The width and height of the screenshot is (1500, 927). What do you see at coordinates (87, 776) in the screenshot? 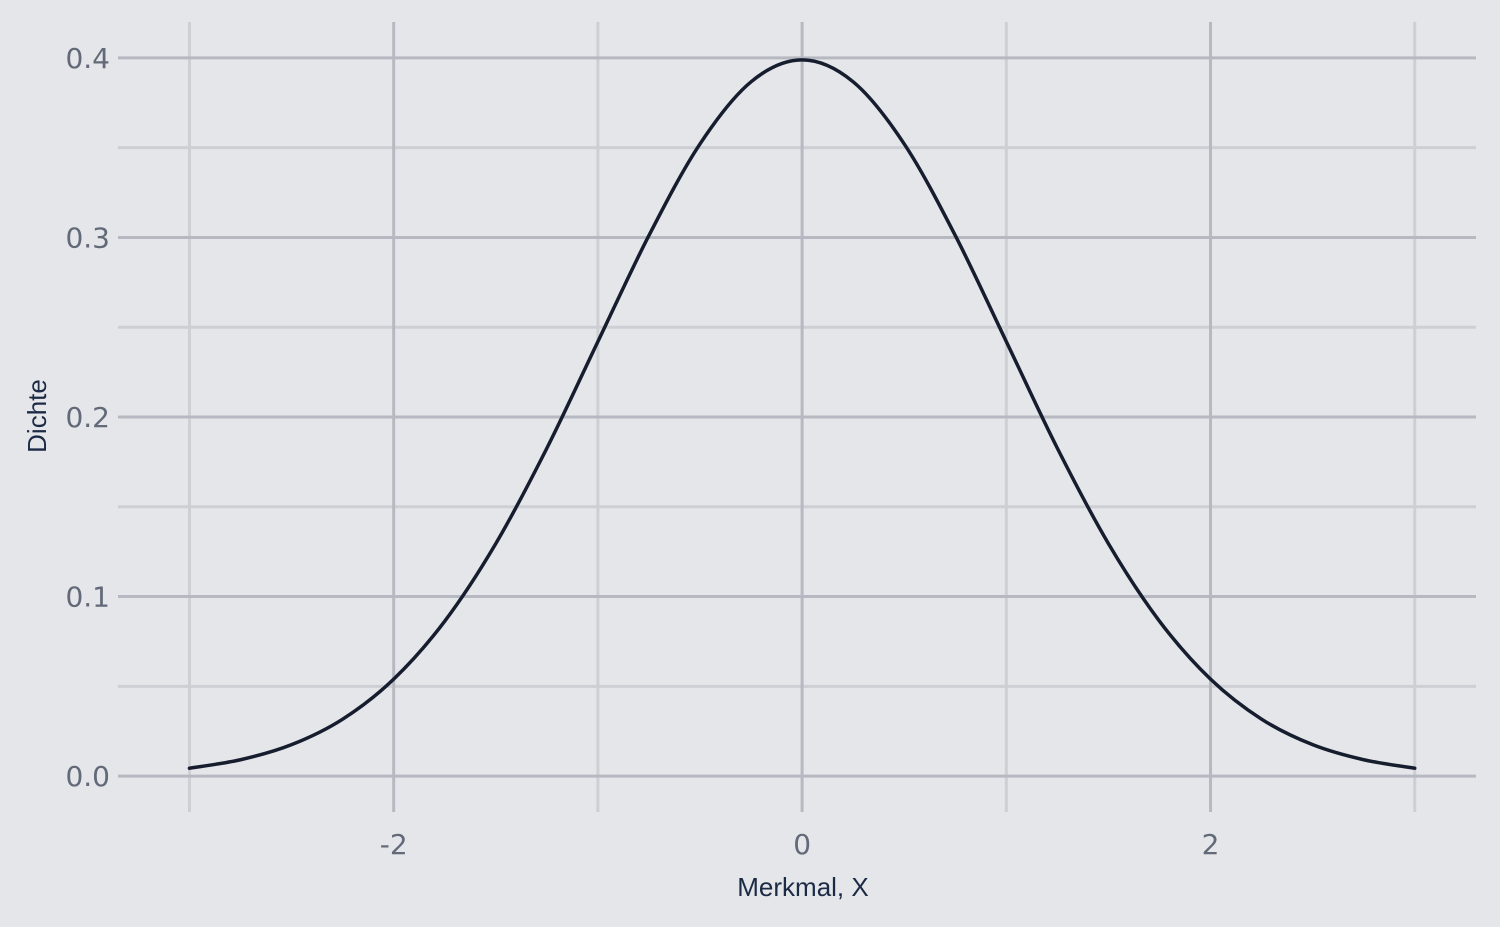
I see `y-tick-label: 0.0` at bounding box center [87, 776].